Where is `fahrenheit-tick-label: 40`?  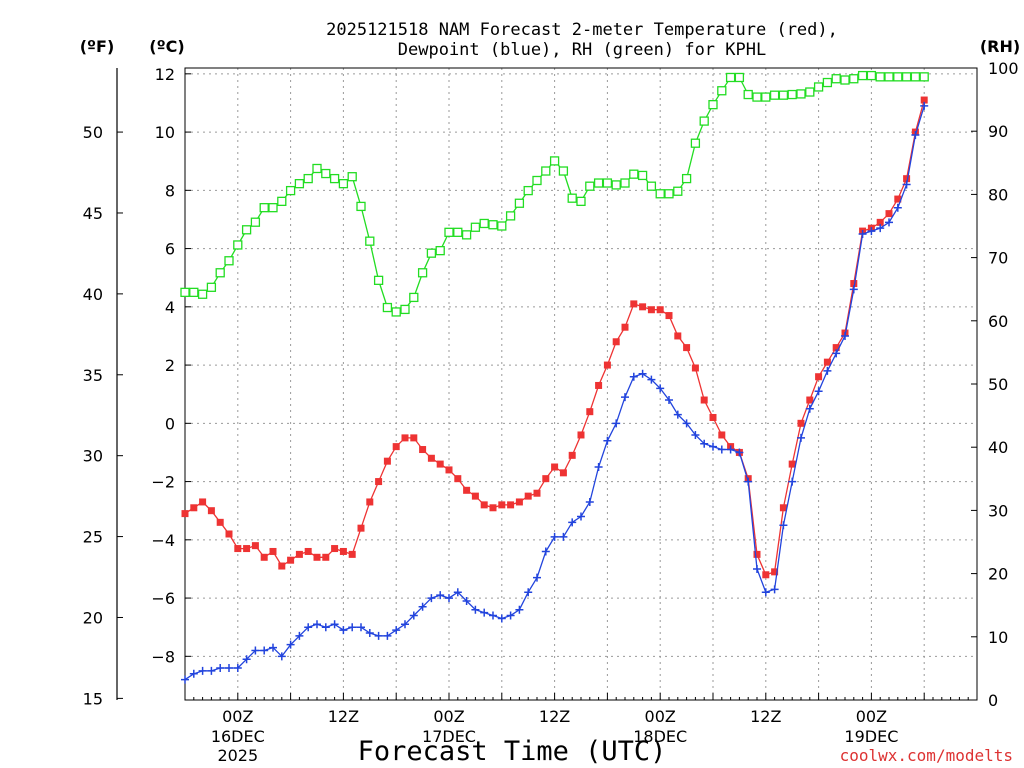 fahrenheit-tick-label: 40 is located at coordinates (93, 294).